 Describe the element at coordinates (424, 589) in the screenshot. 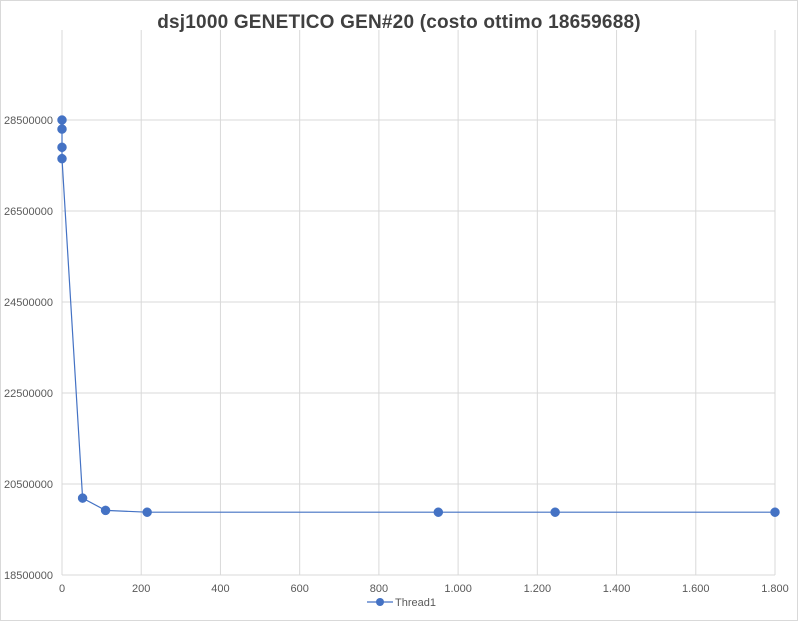

I see `x-axis-tick-labels: 0 200 400 600 800 1.000 1.200 1.400 1.600 1.800` at that location.